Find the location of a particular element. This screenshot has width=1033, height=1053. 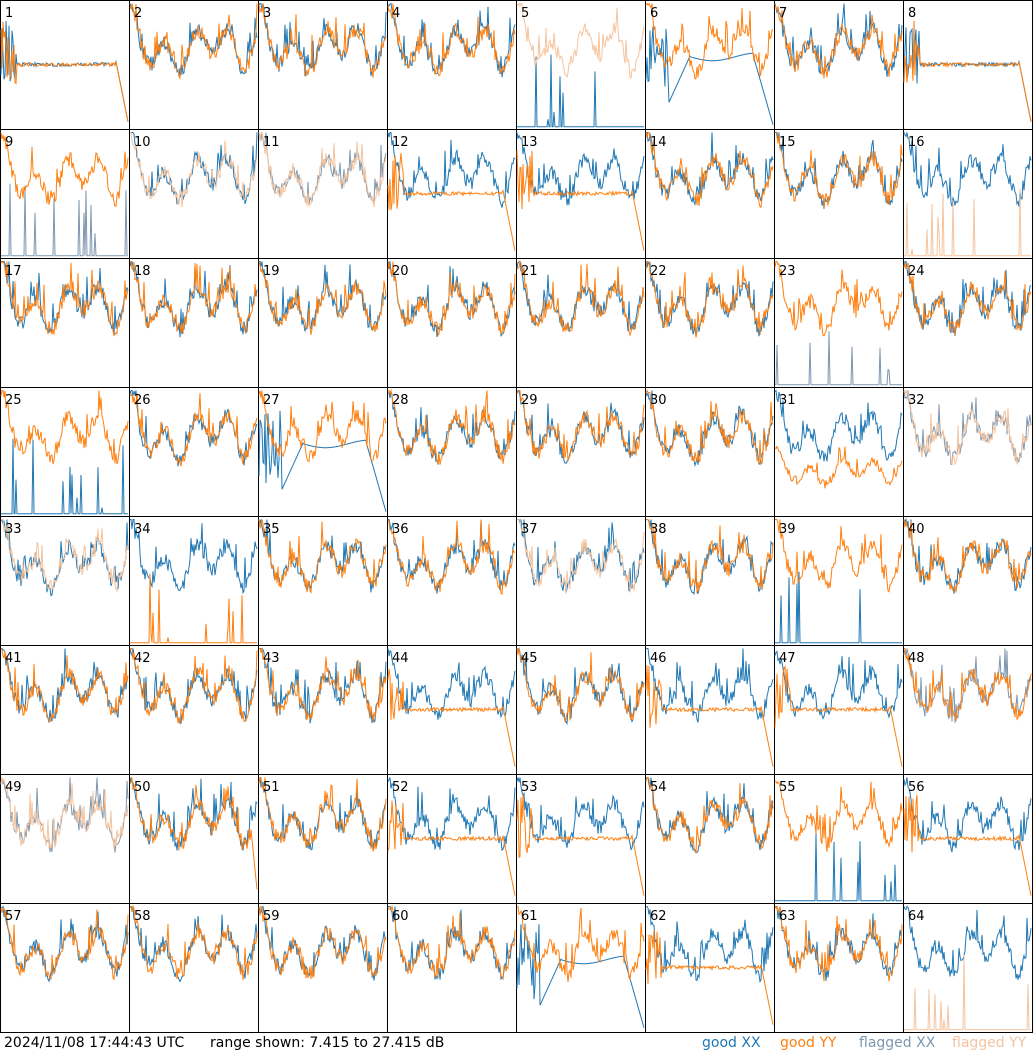

panel-label: 54 is located at coordinates (658, 787).